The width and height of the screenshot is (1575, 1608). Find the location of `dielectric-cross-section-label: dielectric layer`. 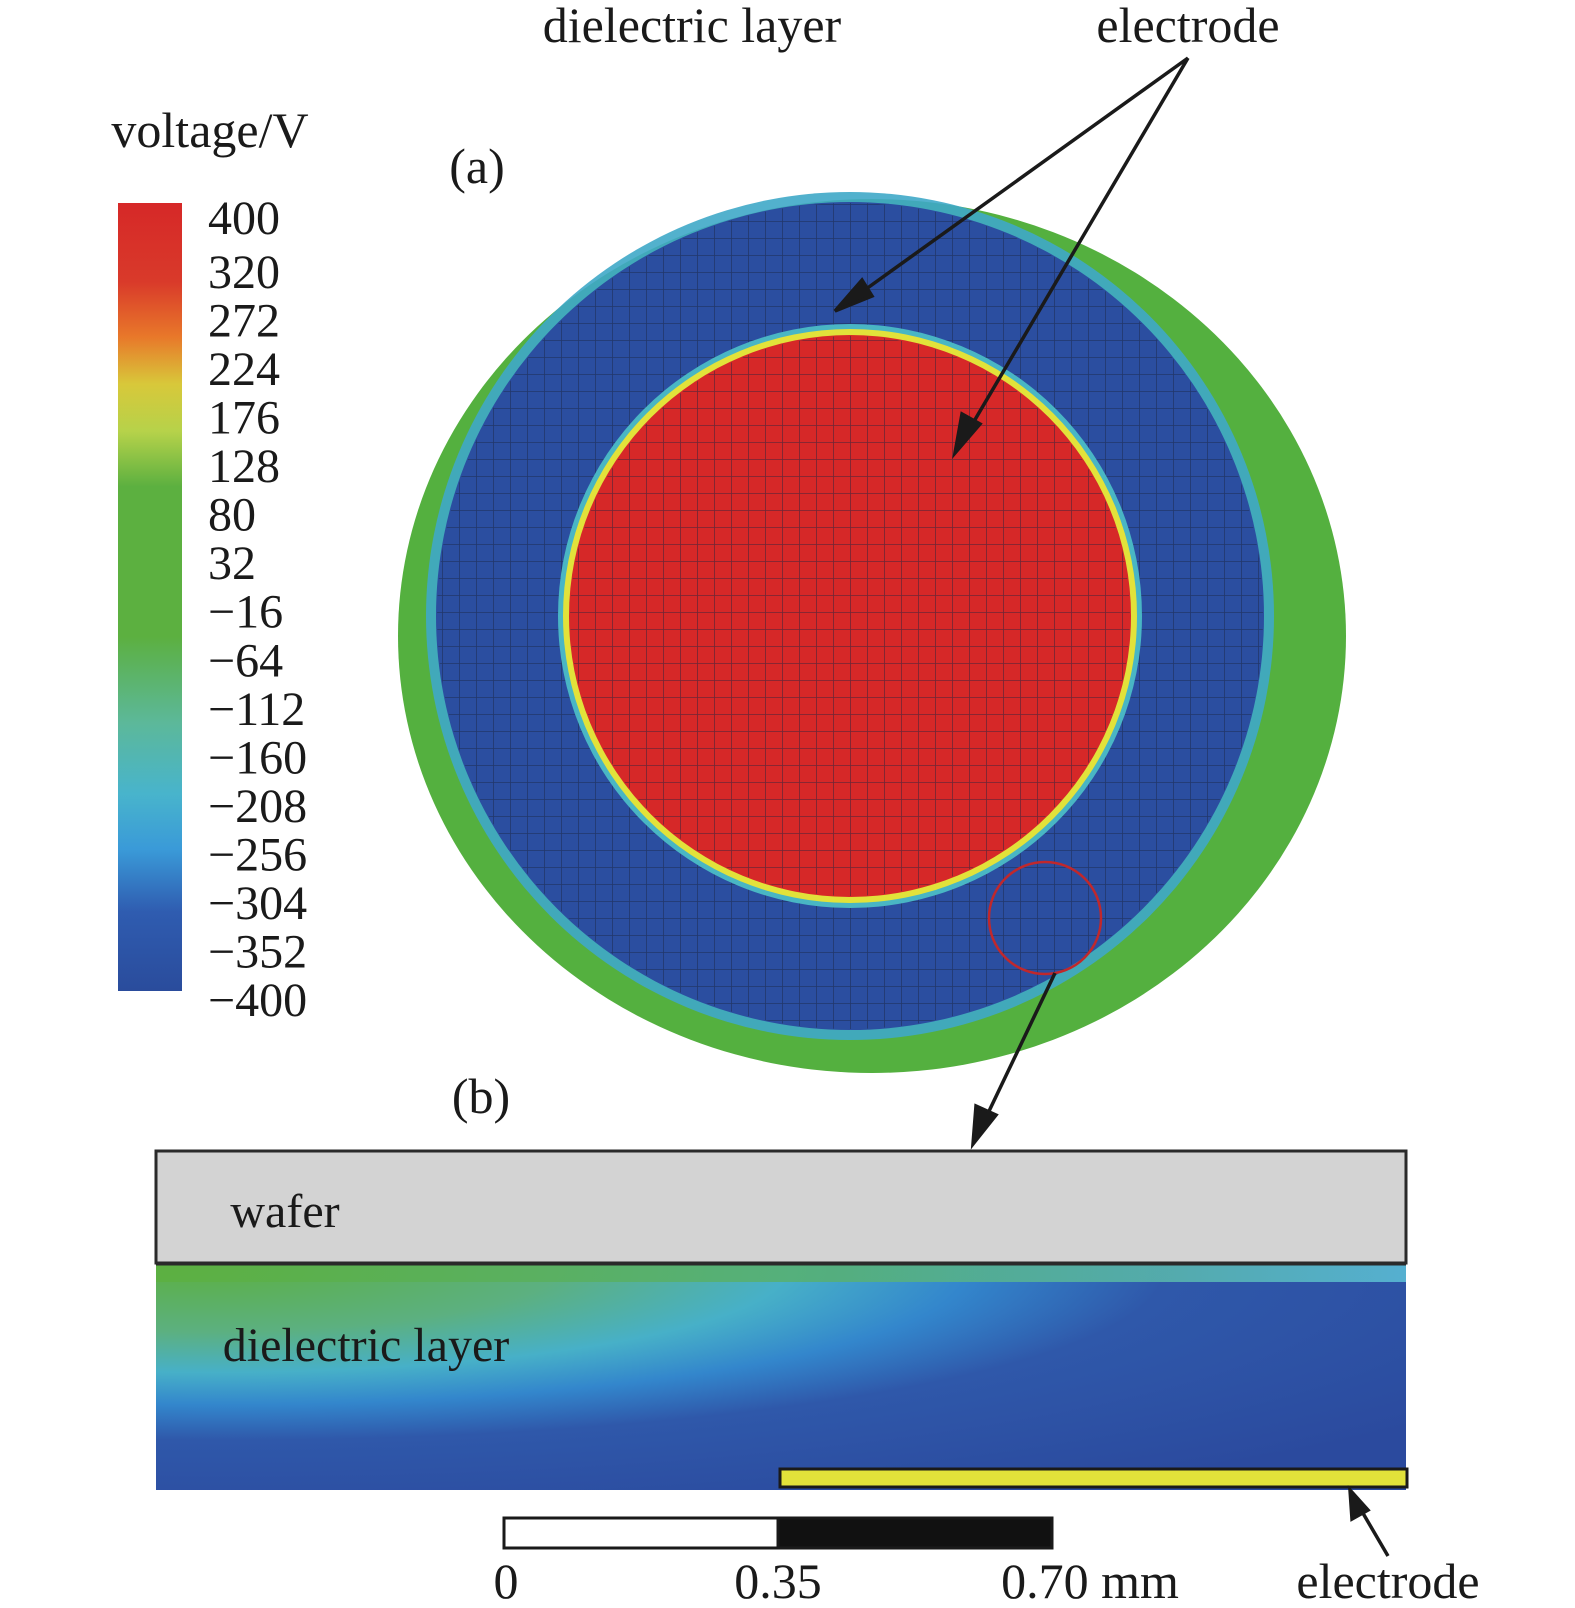

dielectric-cross-section-label: dielectric layer is located at coordinates (366, 1345).